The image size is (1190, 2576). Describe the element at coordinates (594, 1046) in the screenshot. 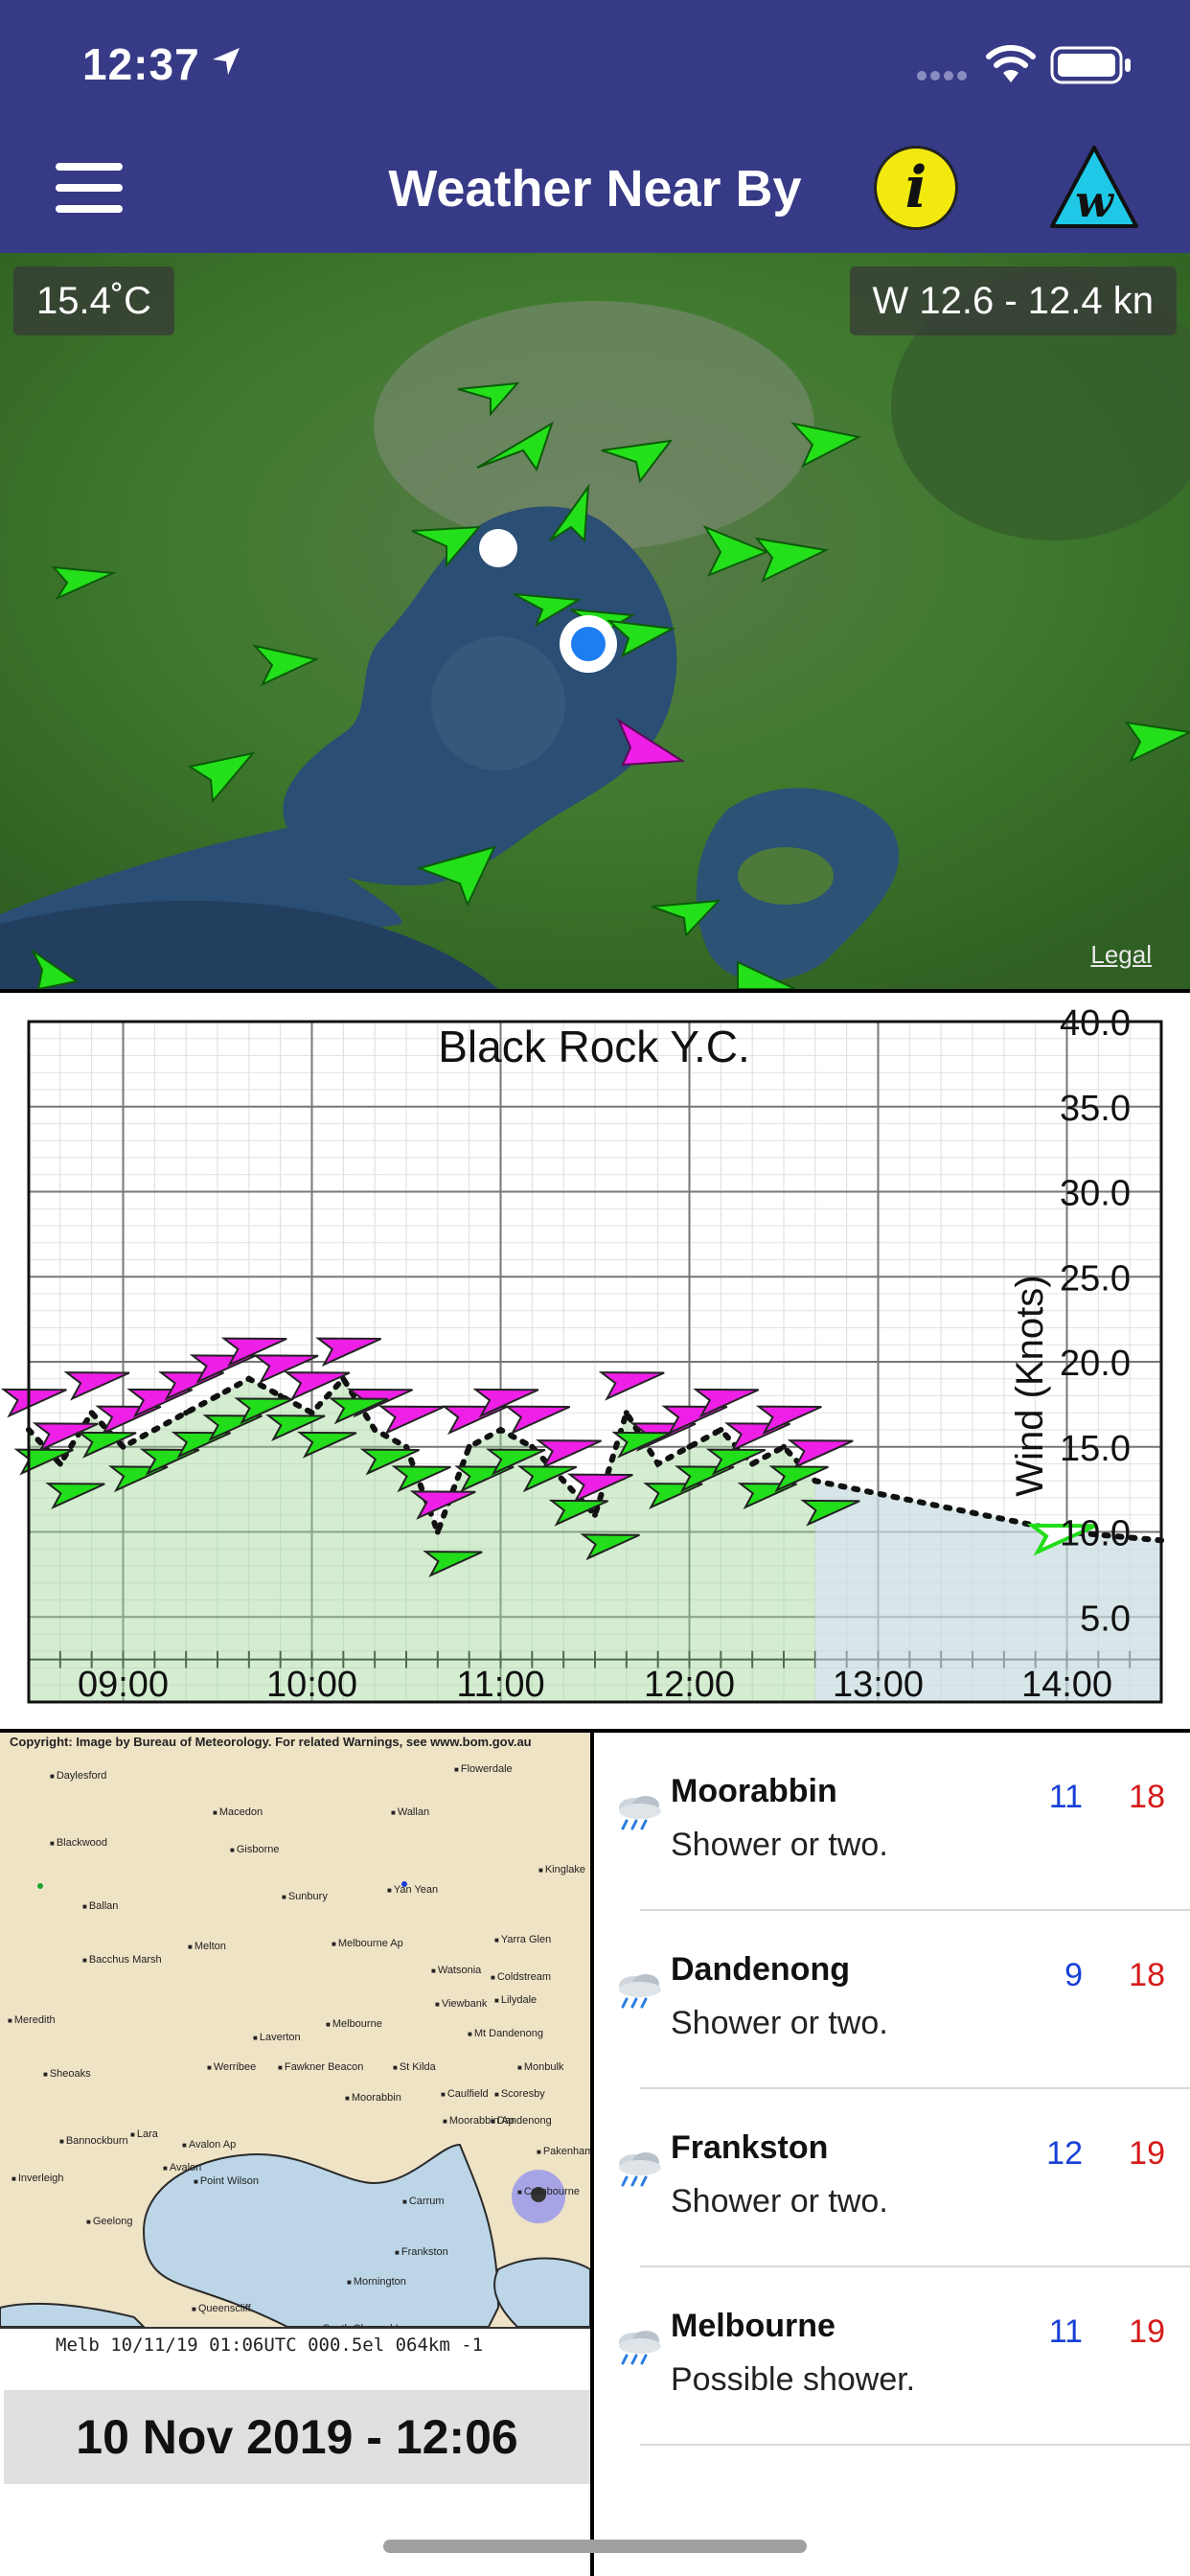

I see `chart-title: Black Rock Y.C.` at that location.